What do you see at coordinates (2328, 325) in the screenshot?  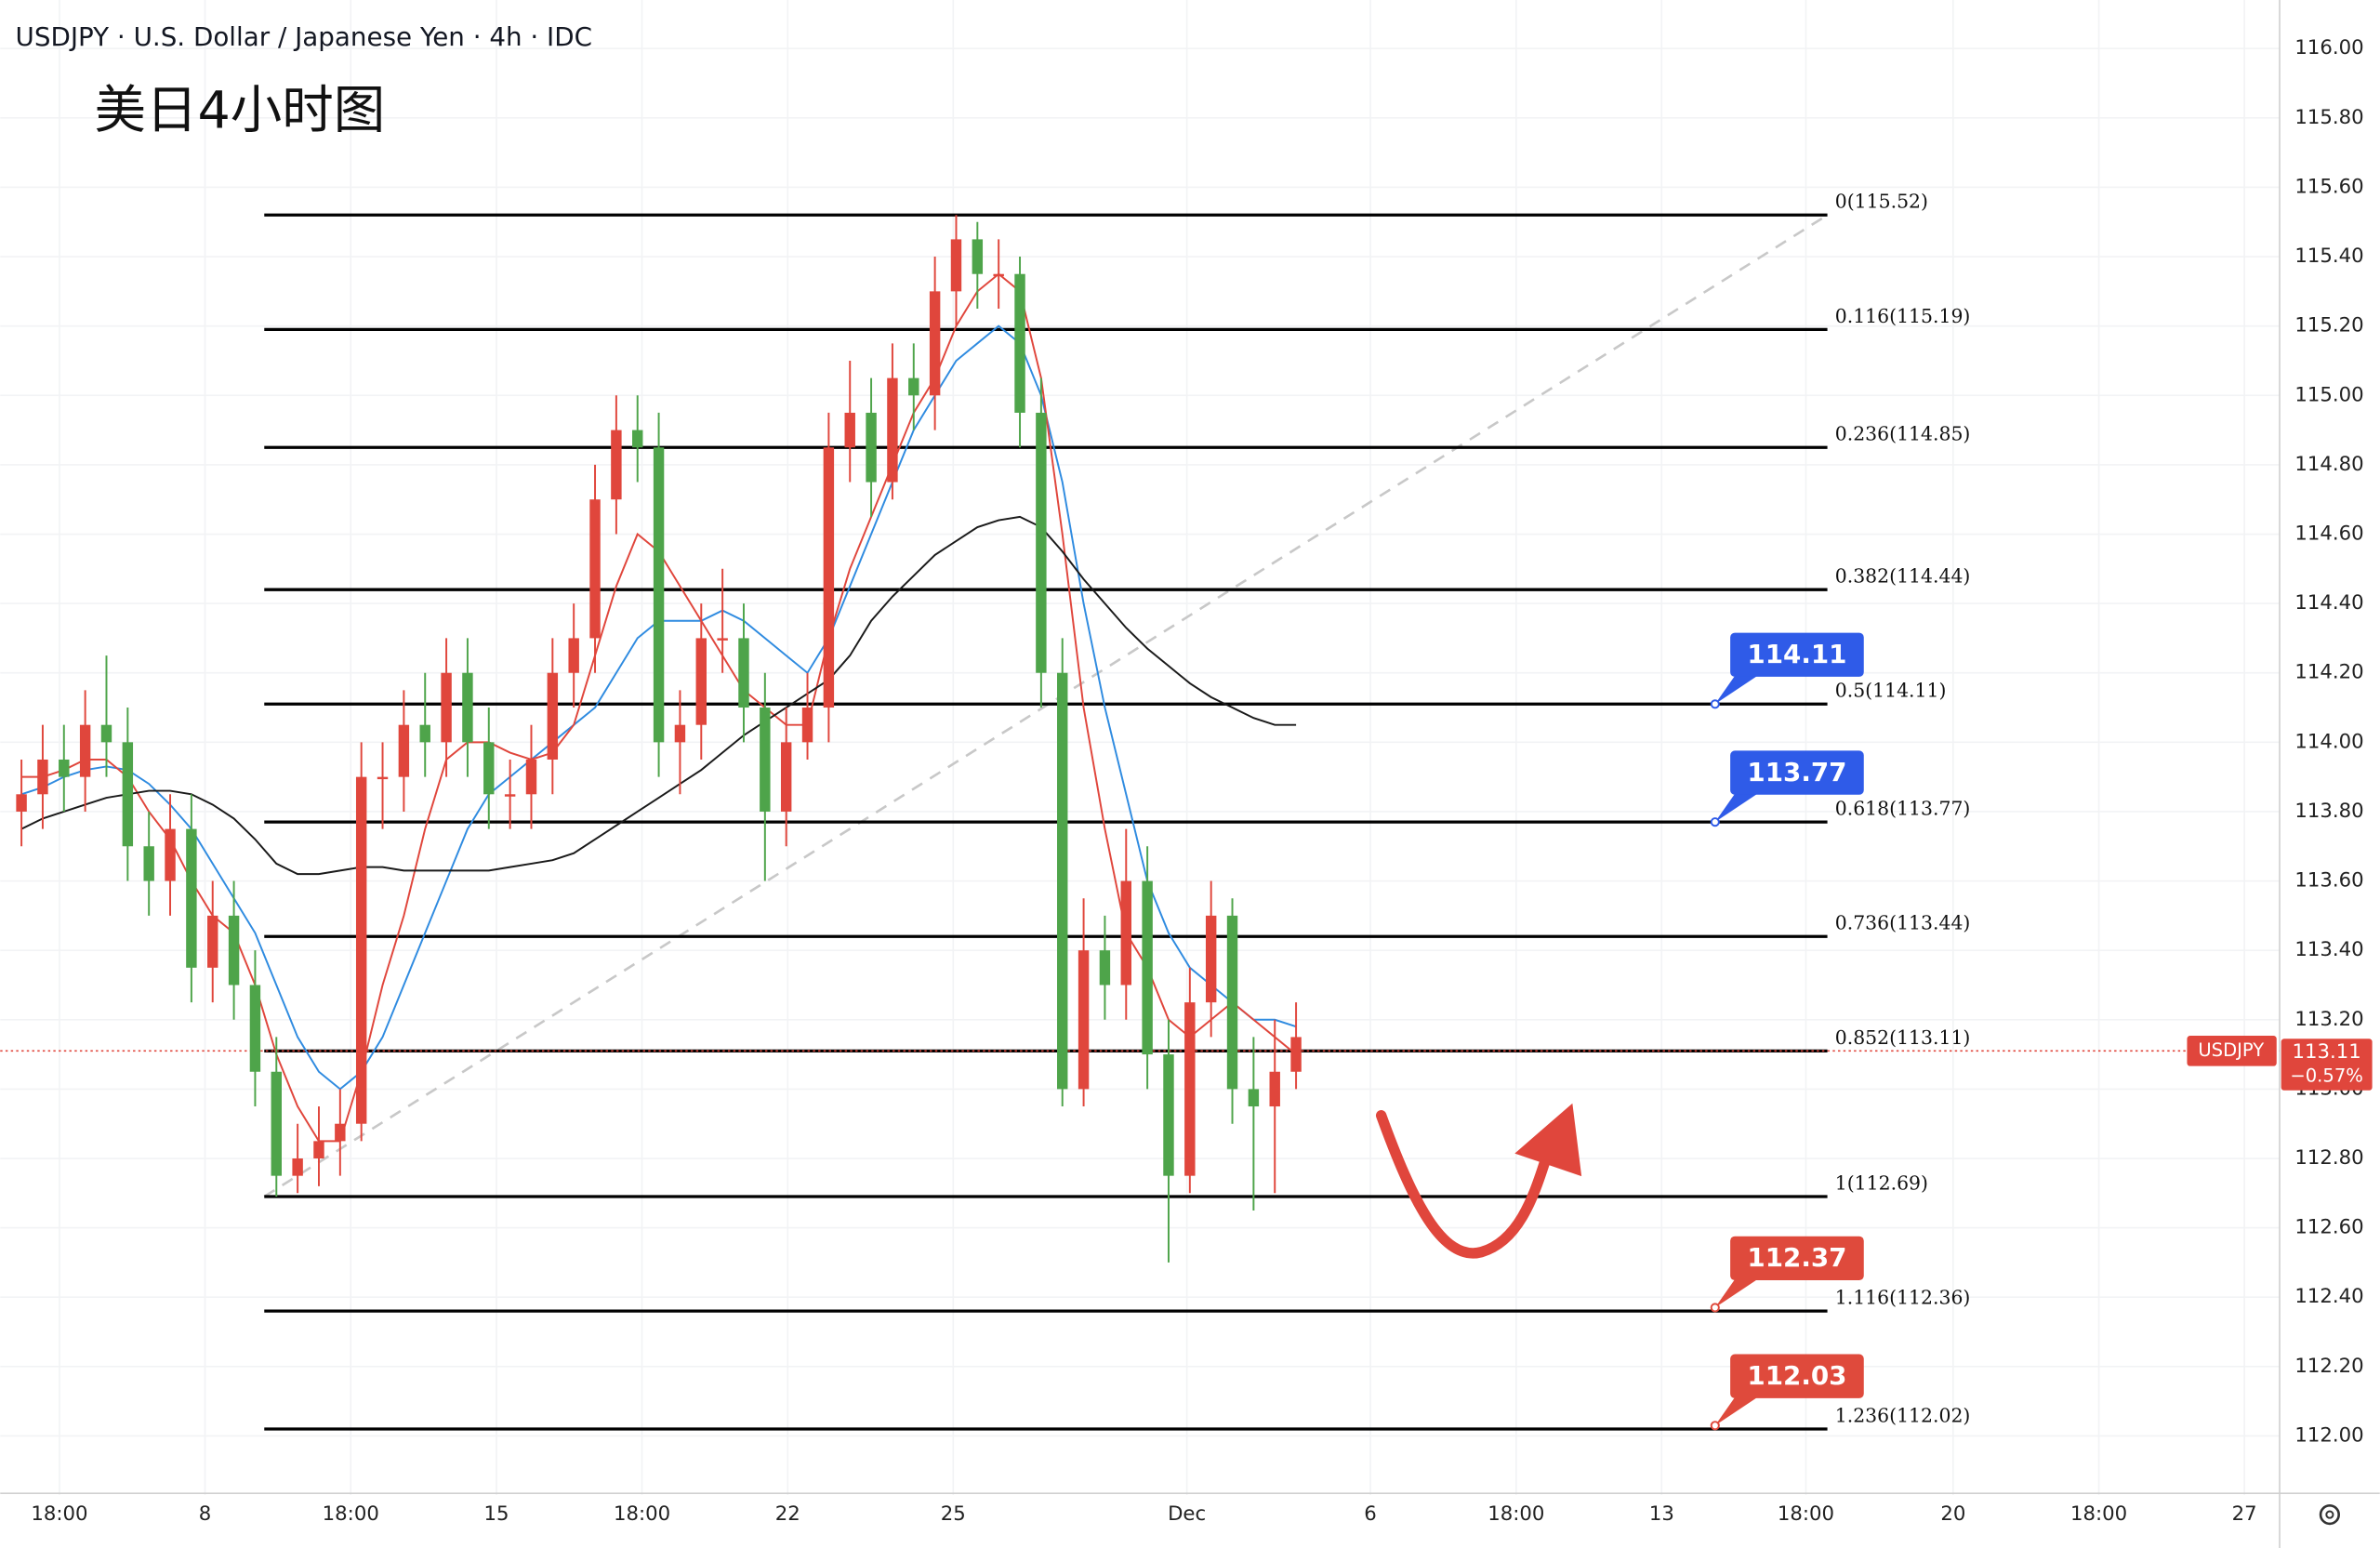 I see `y-tick-label: 115.20` at bounding box center [2328, 325].